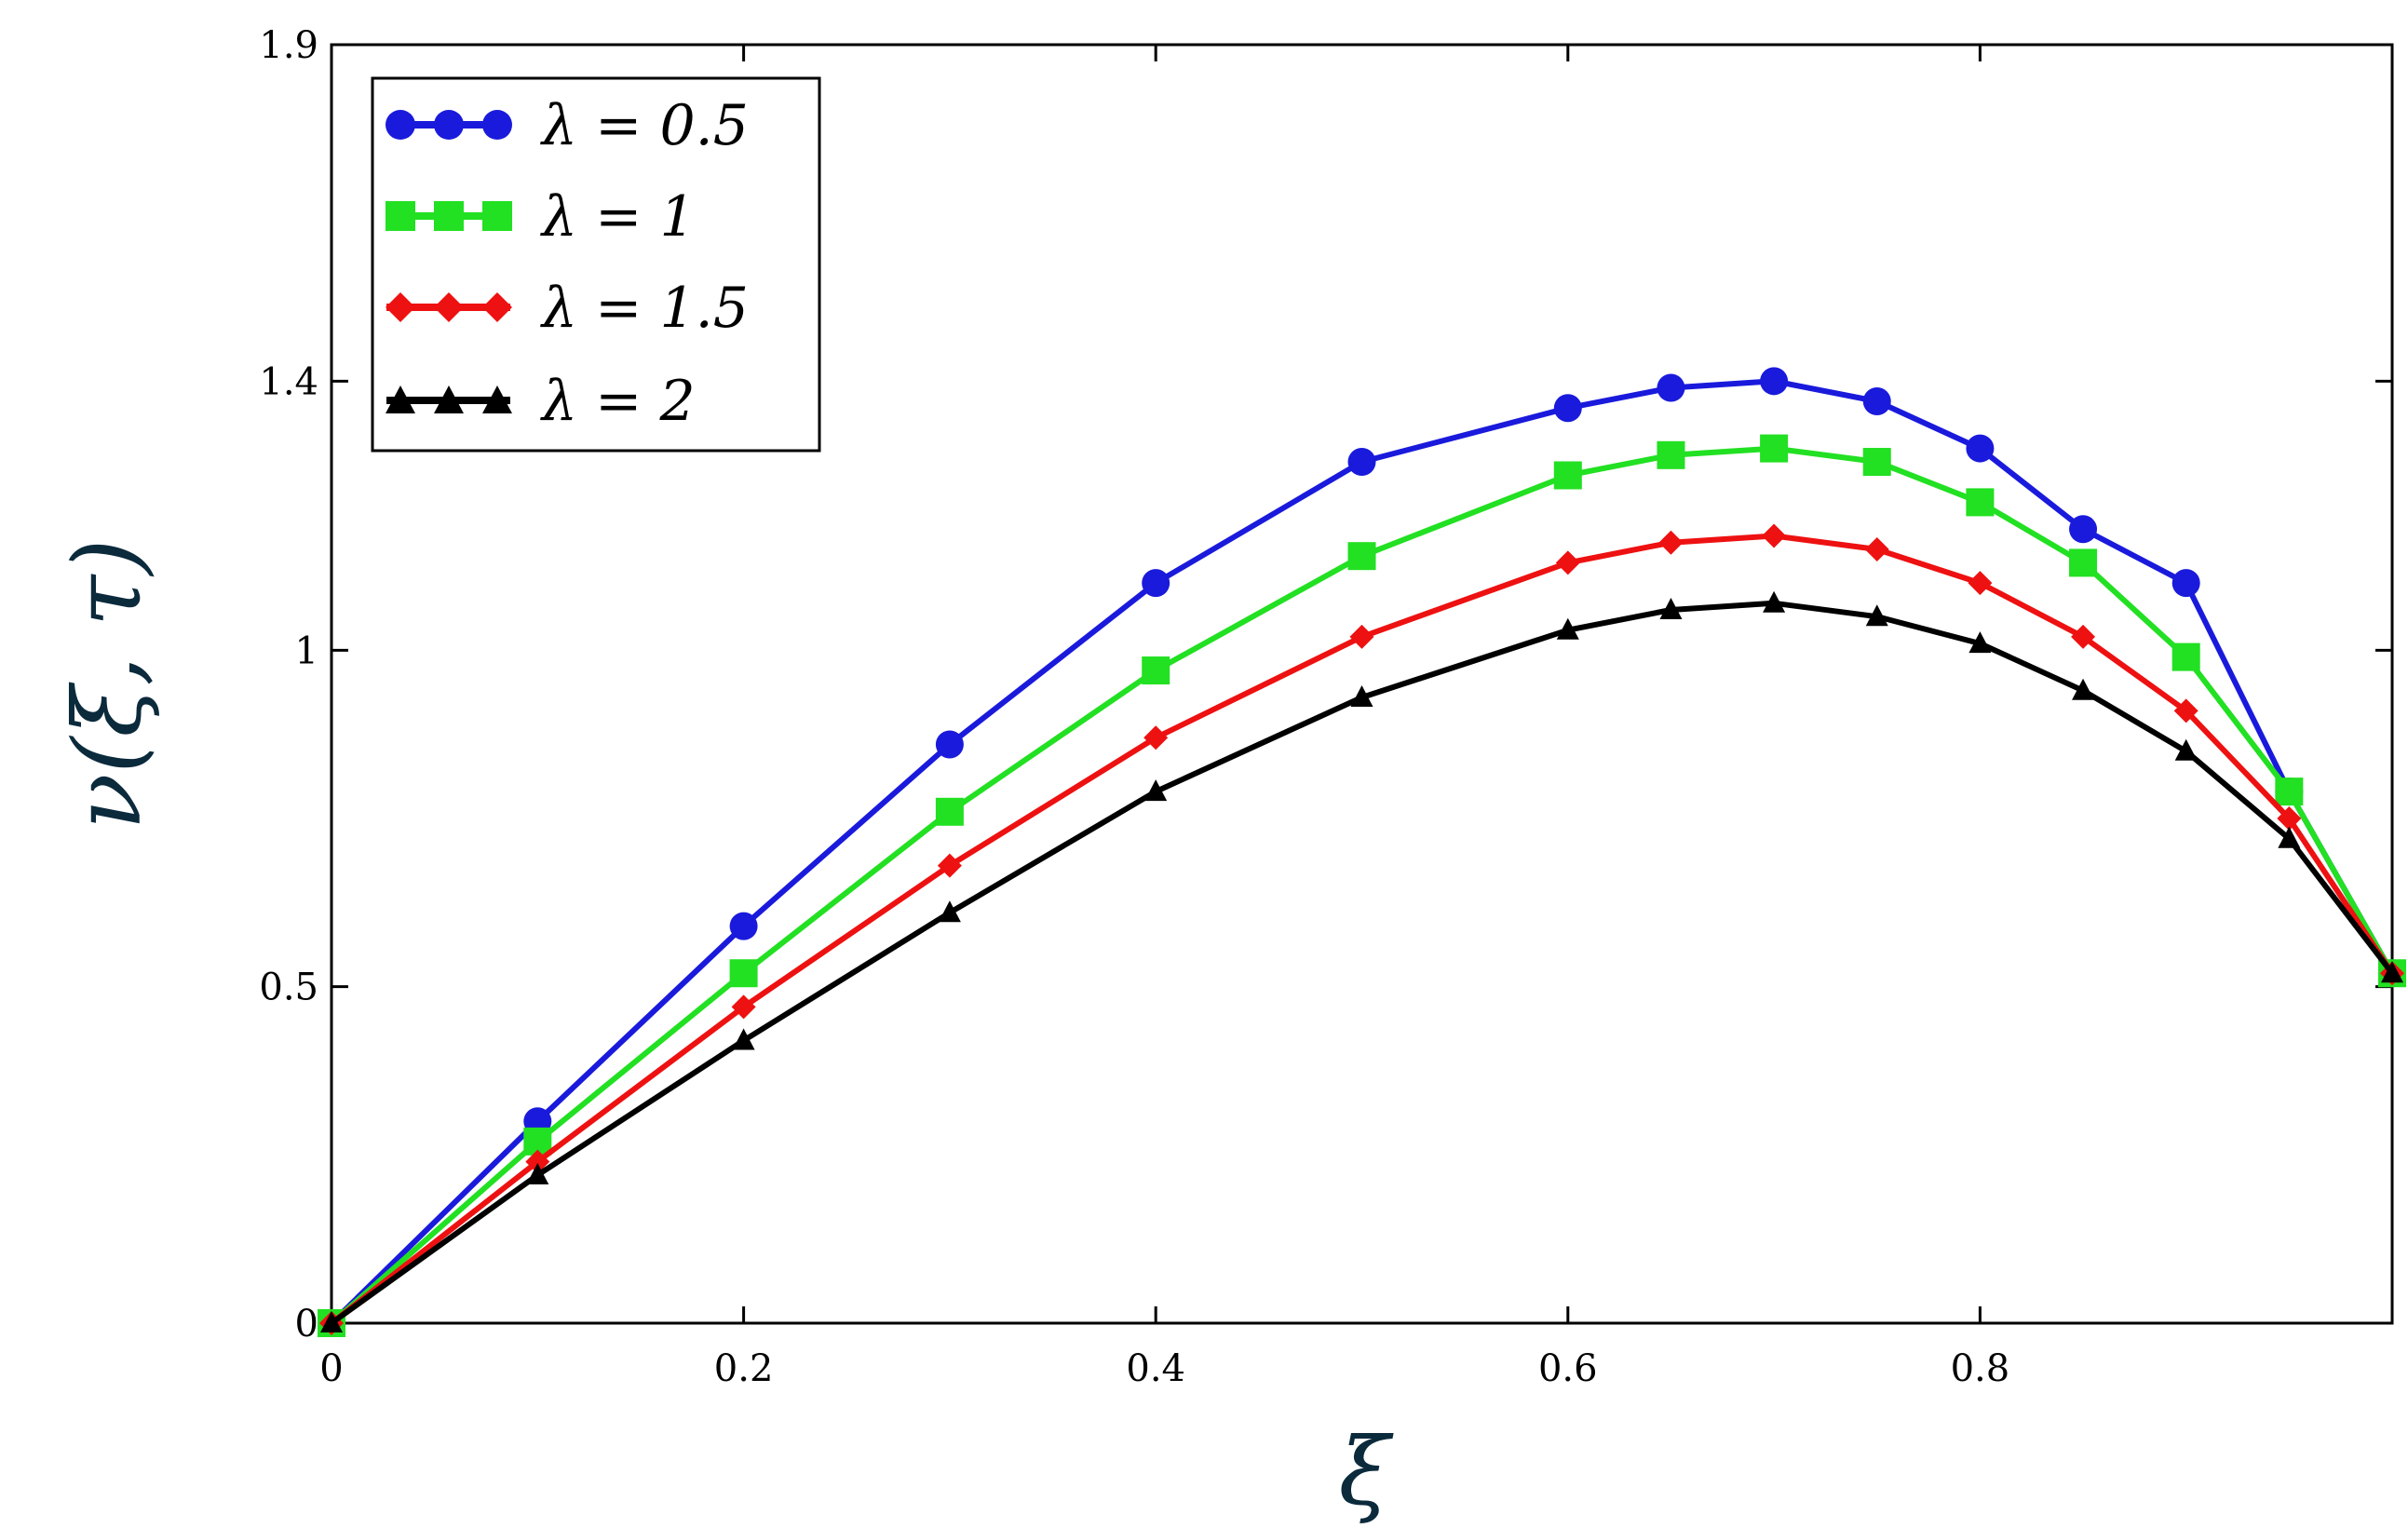 Image resolution: width=2408 pixels, height=1528 pixels. Describe the element at coordinates (1155, 1369) in the screenshot. I see `x-tick-label: 0.4` at that location.